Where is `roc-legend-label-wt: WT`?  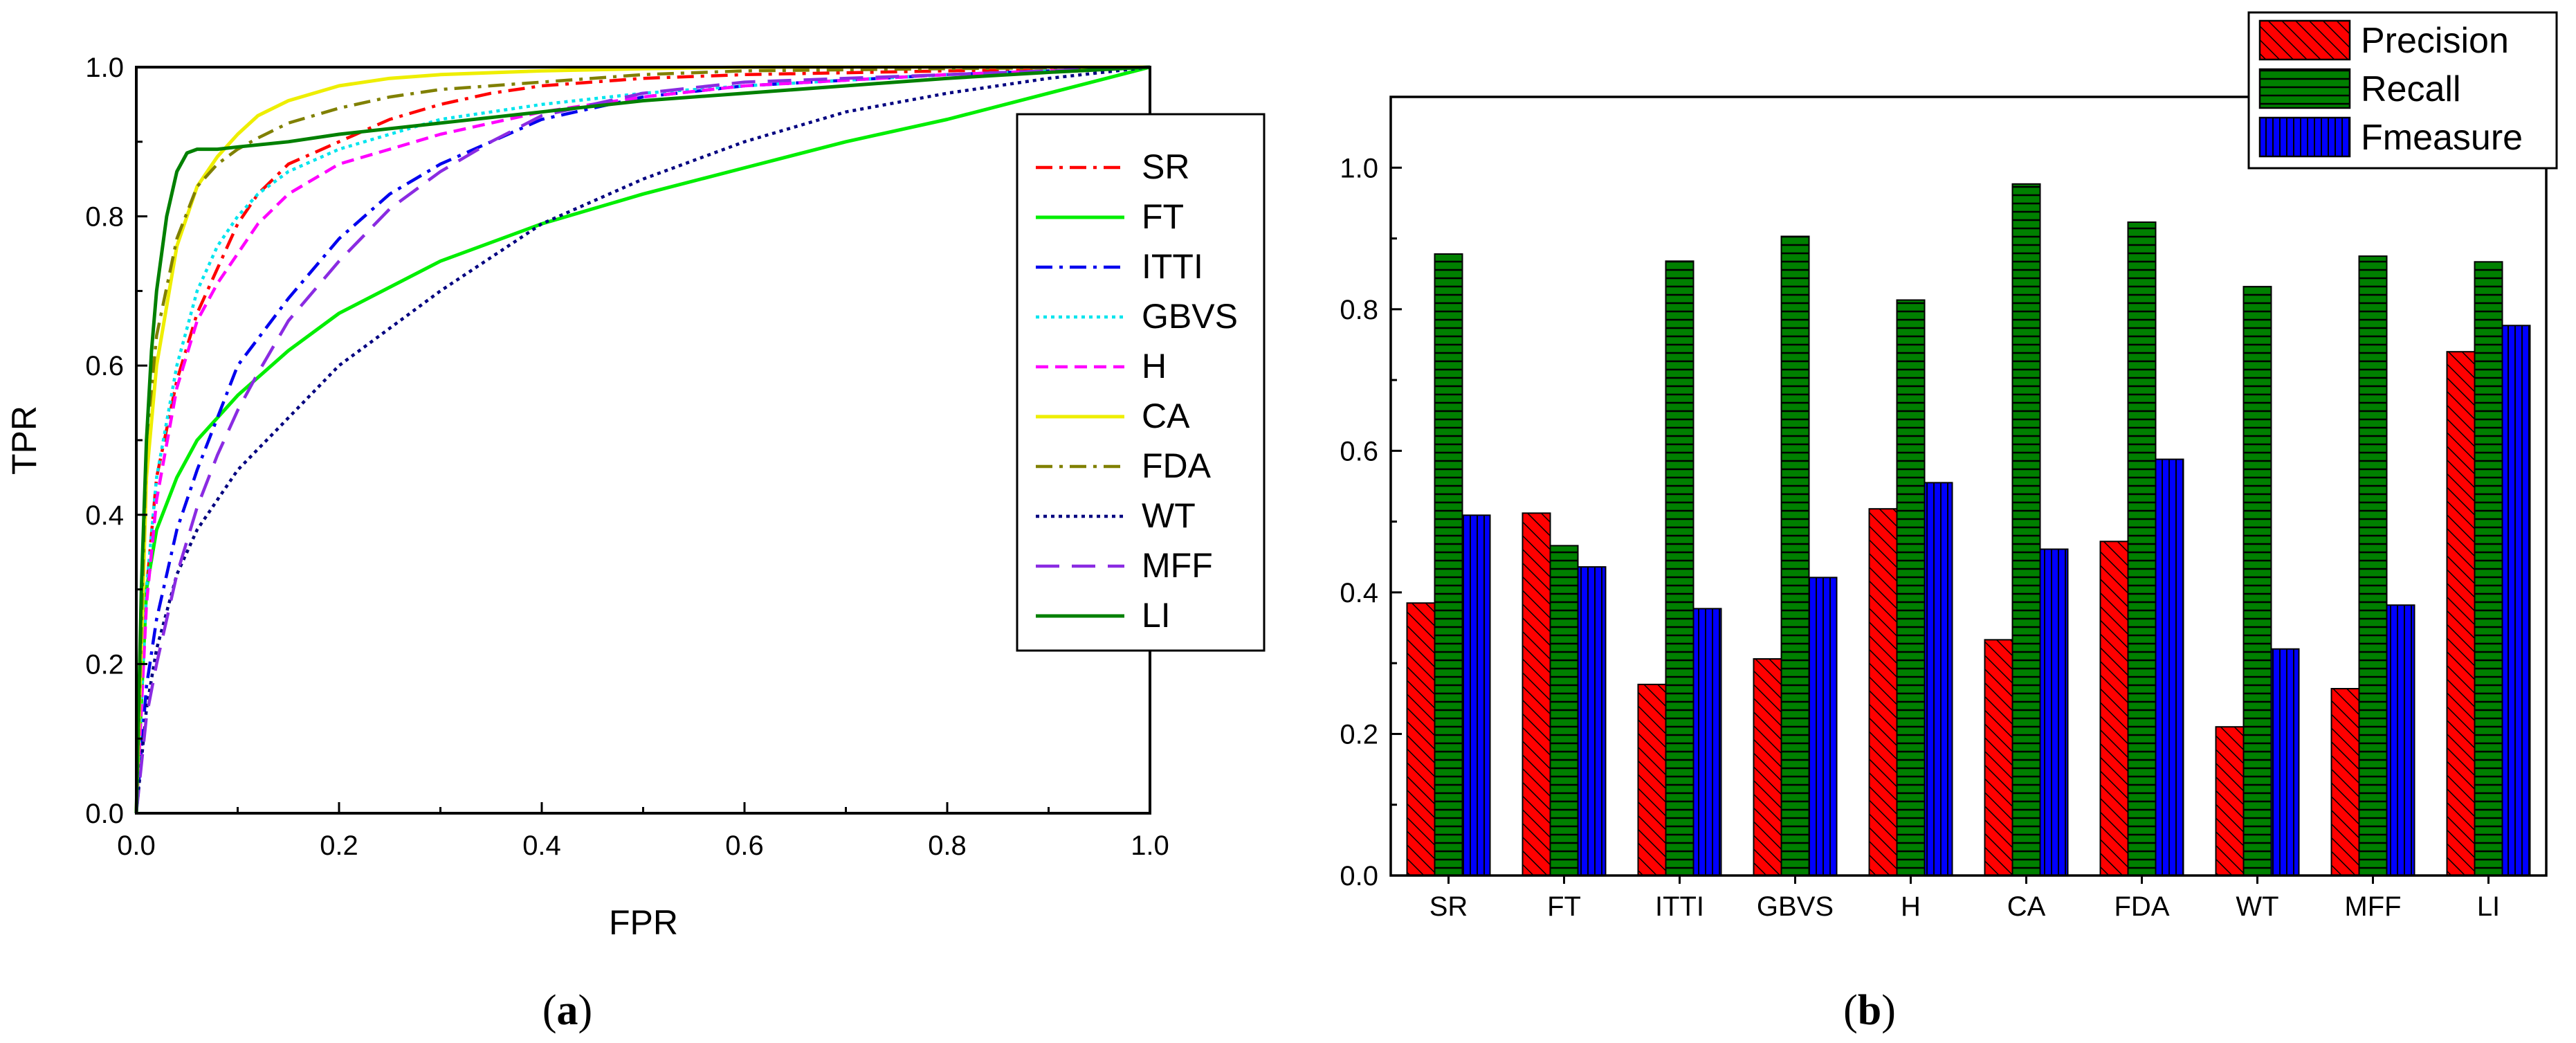
roc-legend-label-wt: WT is located at coordinates (1169, 515).